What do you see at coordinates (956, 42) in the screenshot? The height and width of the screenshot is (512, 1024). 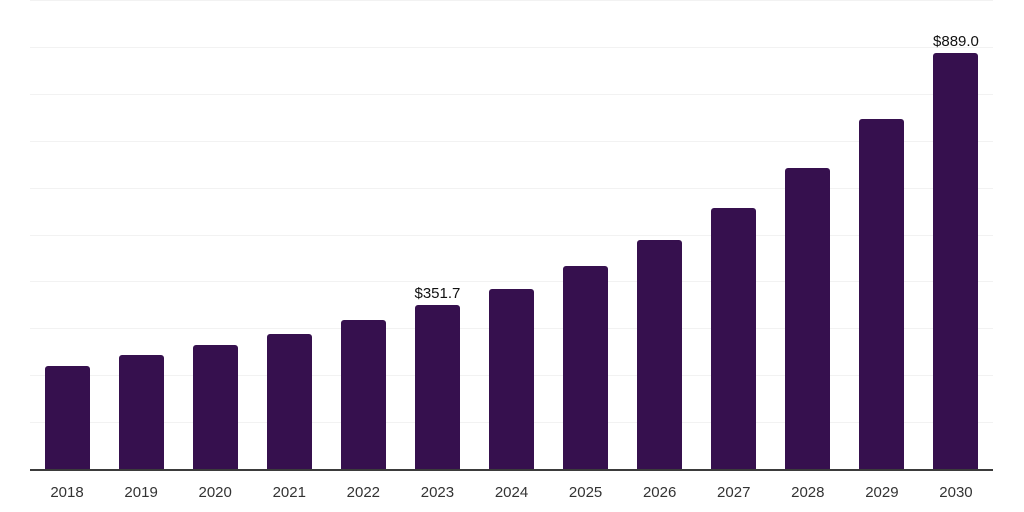 I see `data-label-2030: $889.0` at bounding box center [956, 42].